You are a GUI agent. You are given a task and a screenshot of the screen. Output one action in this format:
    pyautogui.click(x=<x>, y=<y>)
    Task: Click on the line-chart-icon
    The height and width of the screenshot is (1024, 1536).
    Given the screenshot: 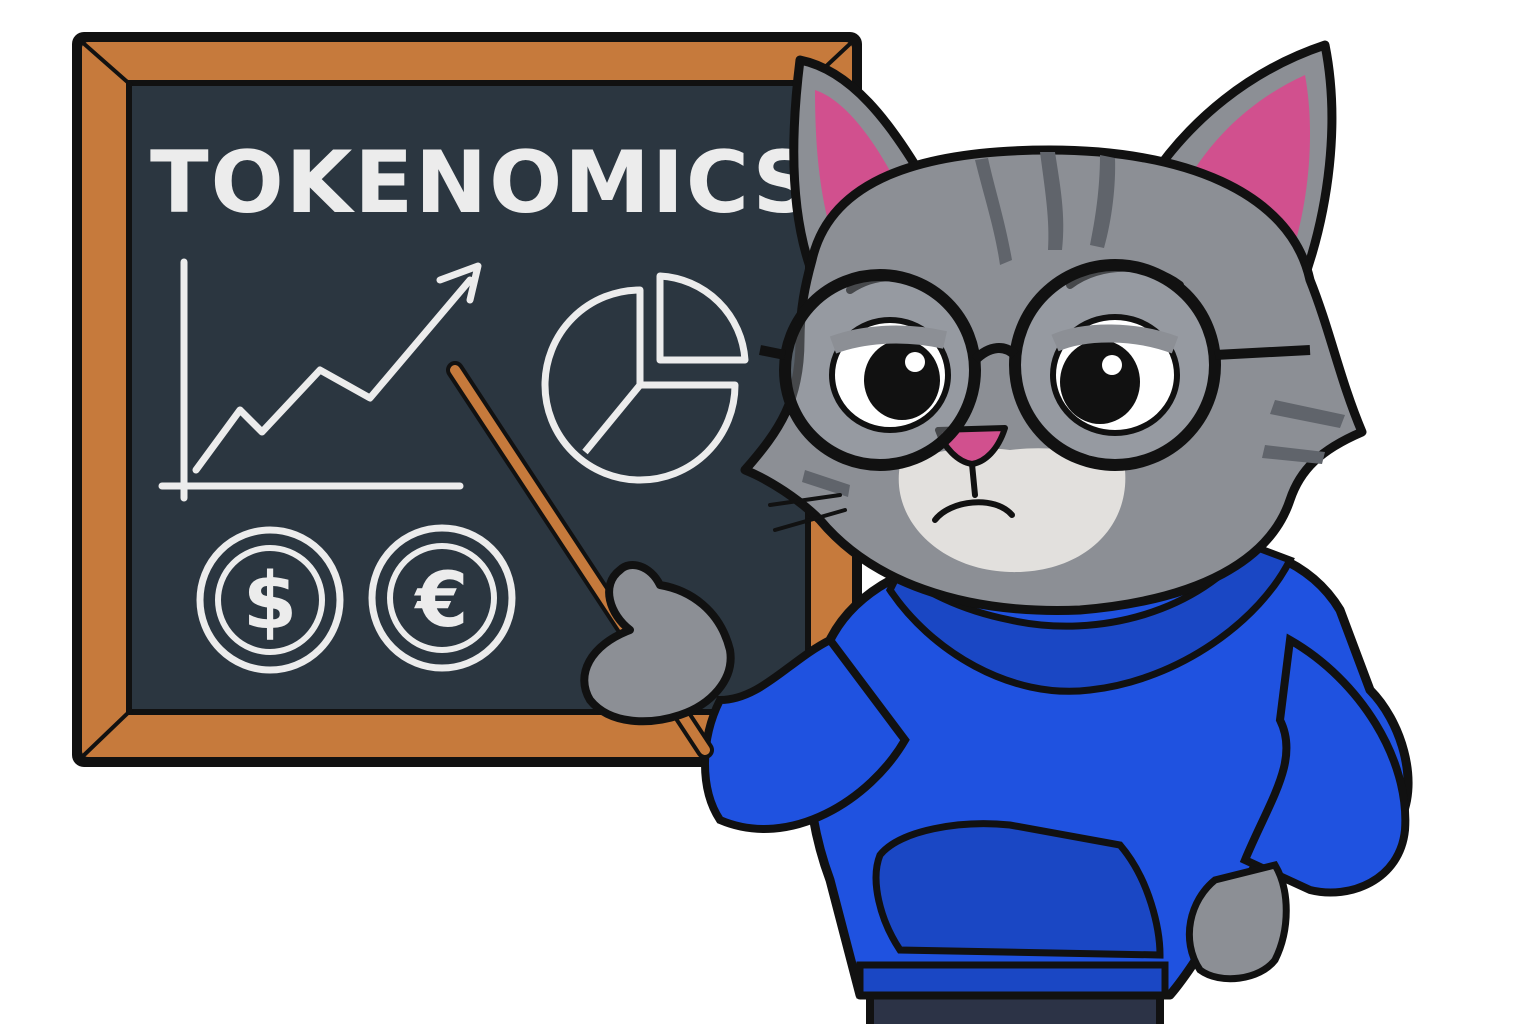 What is the action you would take?
    pyautogui.click(x=320, y=380)
    